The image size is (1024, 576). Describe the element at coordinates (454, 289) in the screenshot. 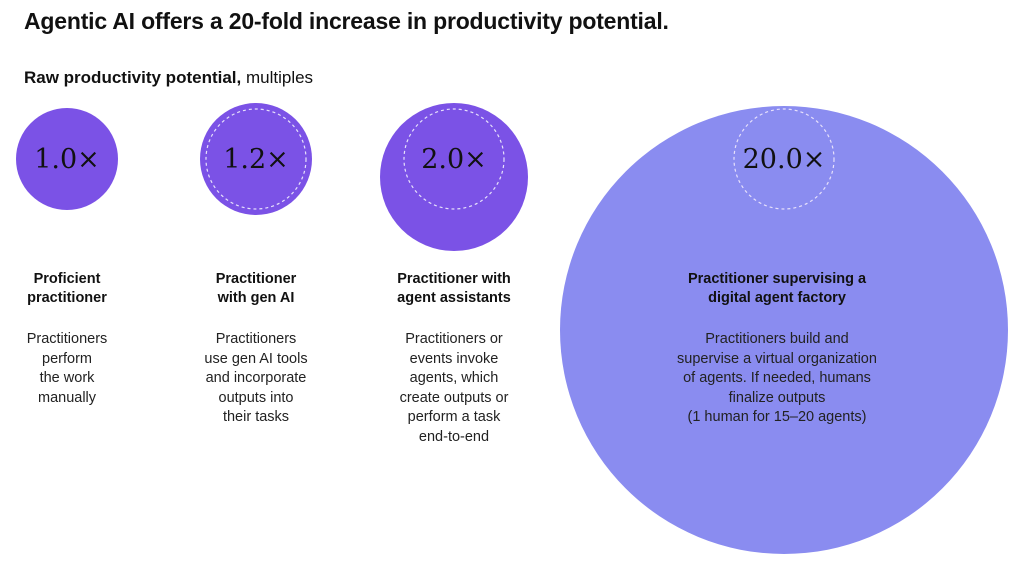

I see `stage-title-3: Practitioner with agent assistants` at that location.